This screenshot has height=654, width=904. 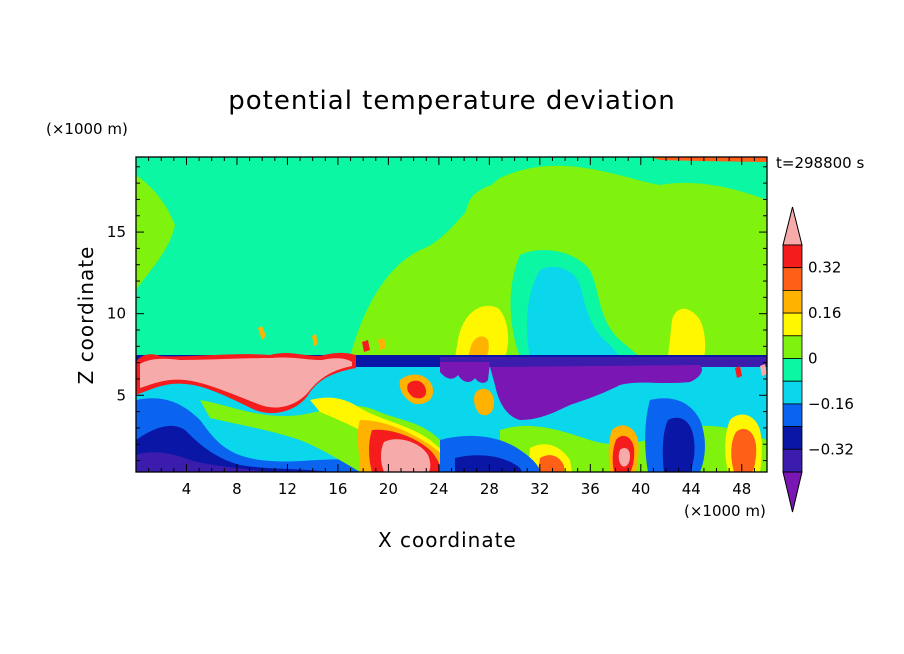 What do you see at coordinates (222, 214) in the screenshot?
I see `dot-upper` at bounding box center [222, 214].